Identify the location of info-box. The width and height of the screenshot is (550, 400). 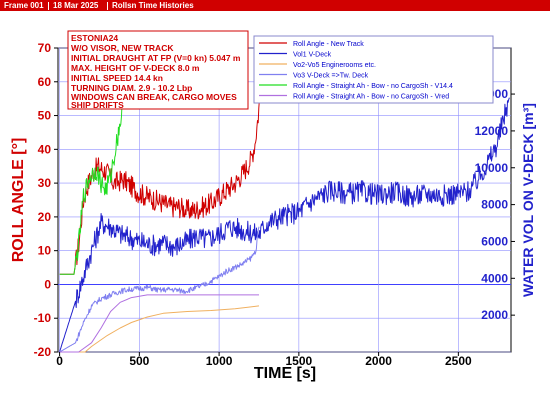
(158, 70).